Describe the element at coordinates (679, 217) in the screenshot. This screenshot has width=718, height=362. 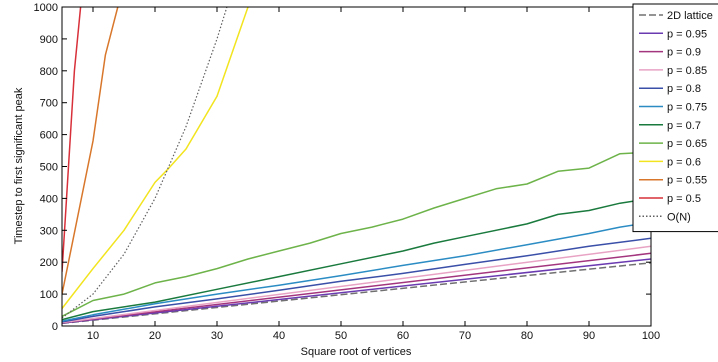
I see `legend-label-11: O(N)` at that location.